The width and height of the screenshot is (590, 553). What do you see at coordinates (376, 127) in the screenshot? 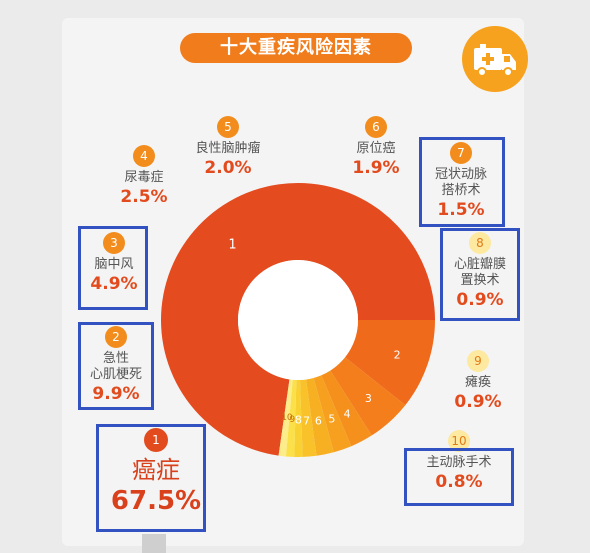
I see `label-number: 6` at bounding box center [376, 127].